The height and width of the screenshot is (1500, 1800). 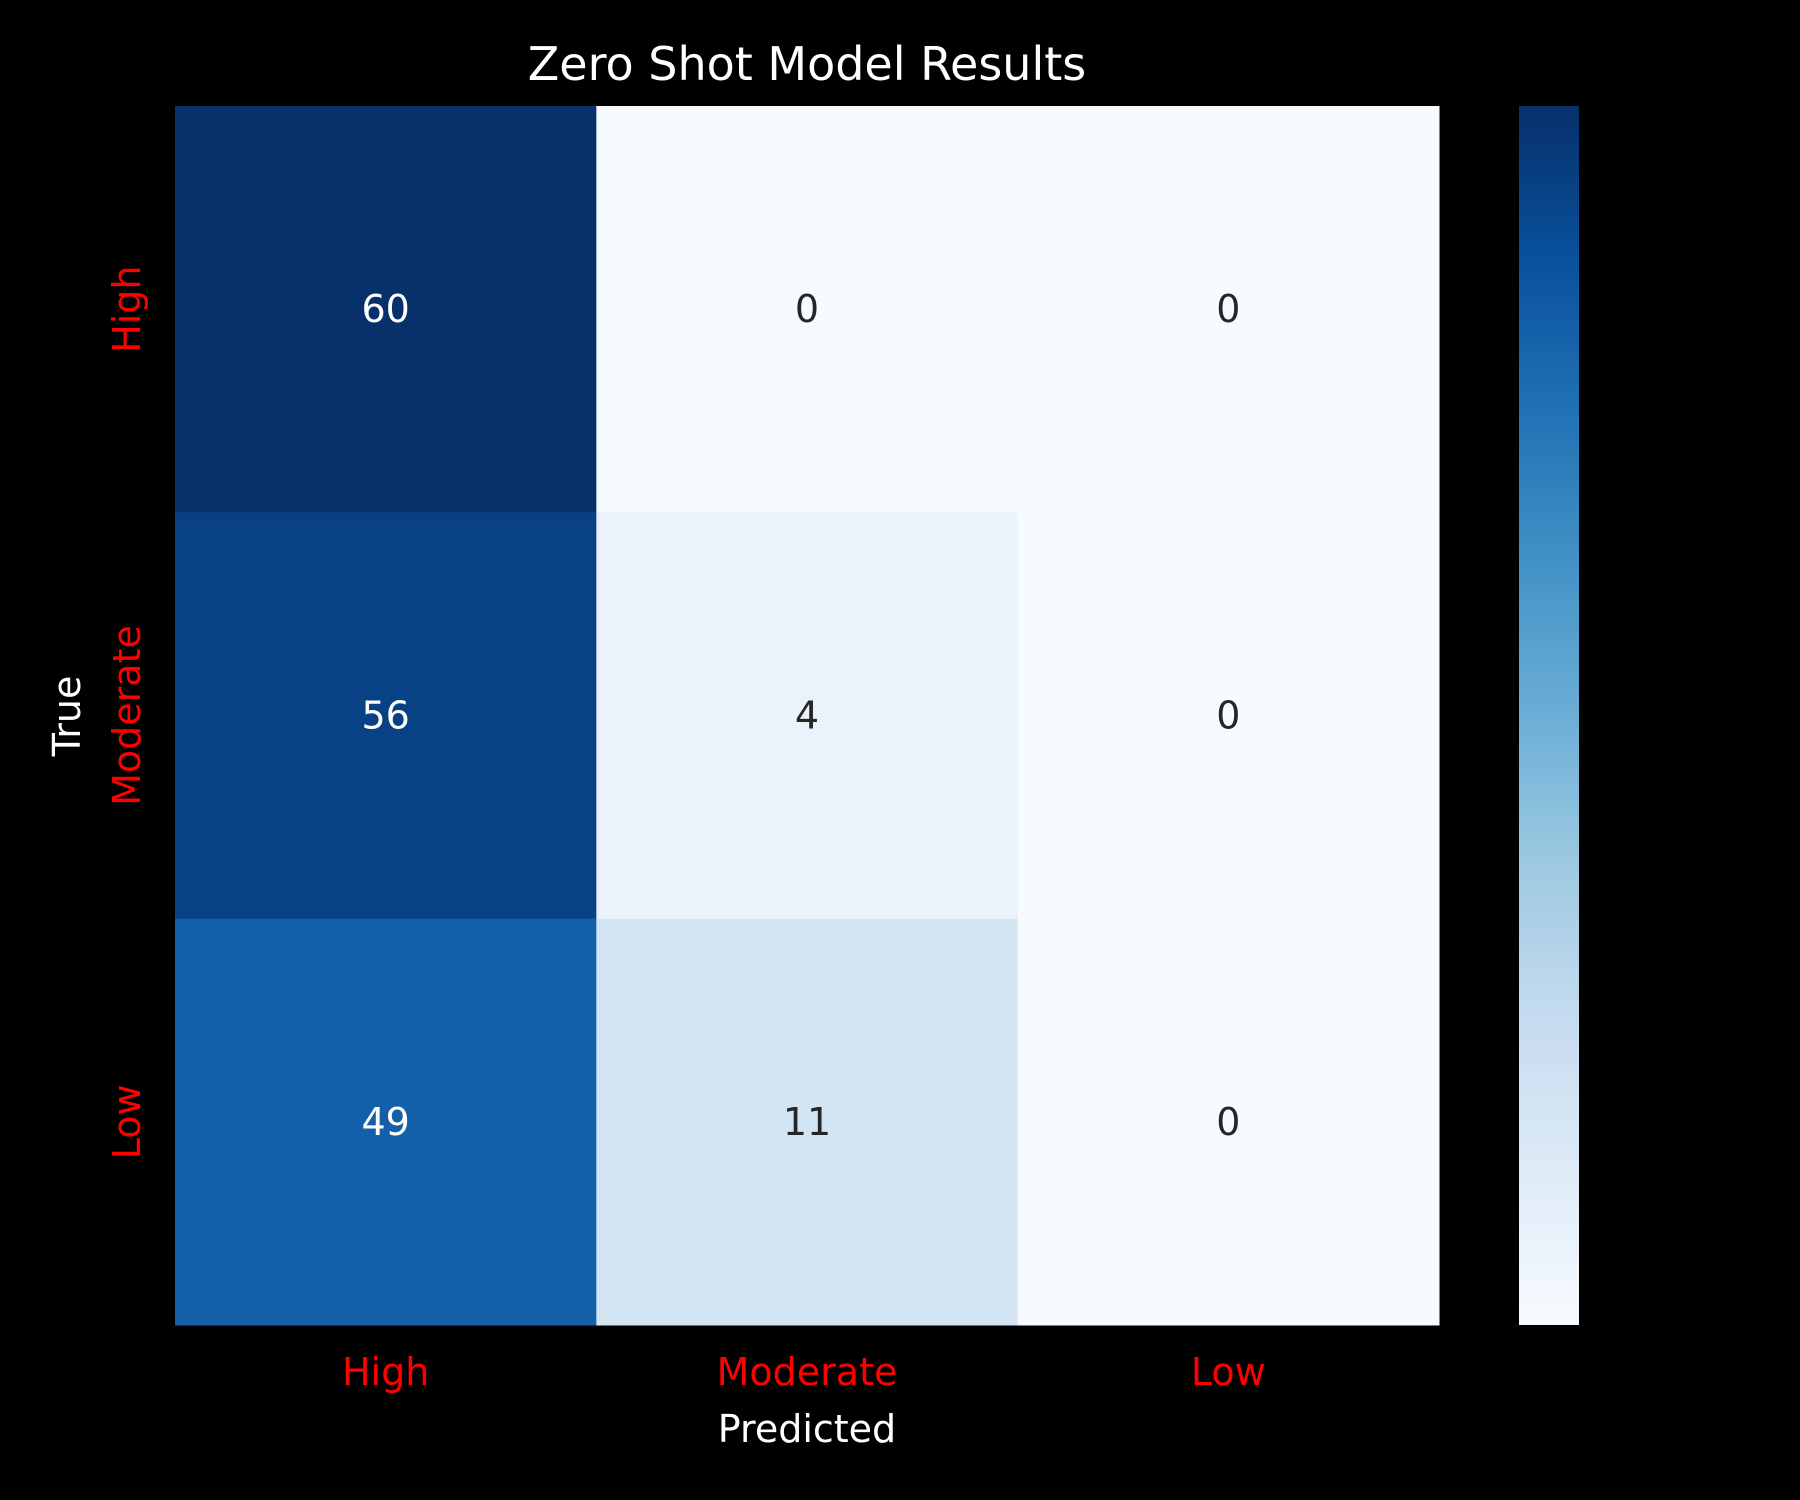 I want to click on y-axis-label: True, so click(x=67, y=717).